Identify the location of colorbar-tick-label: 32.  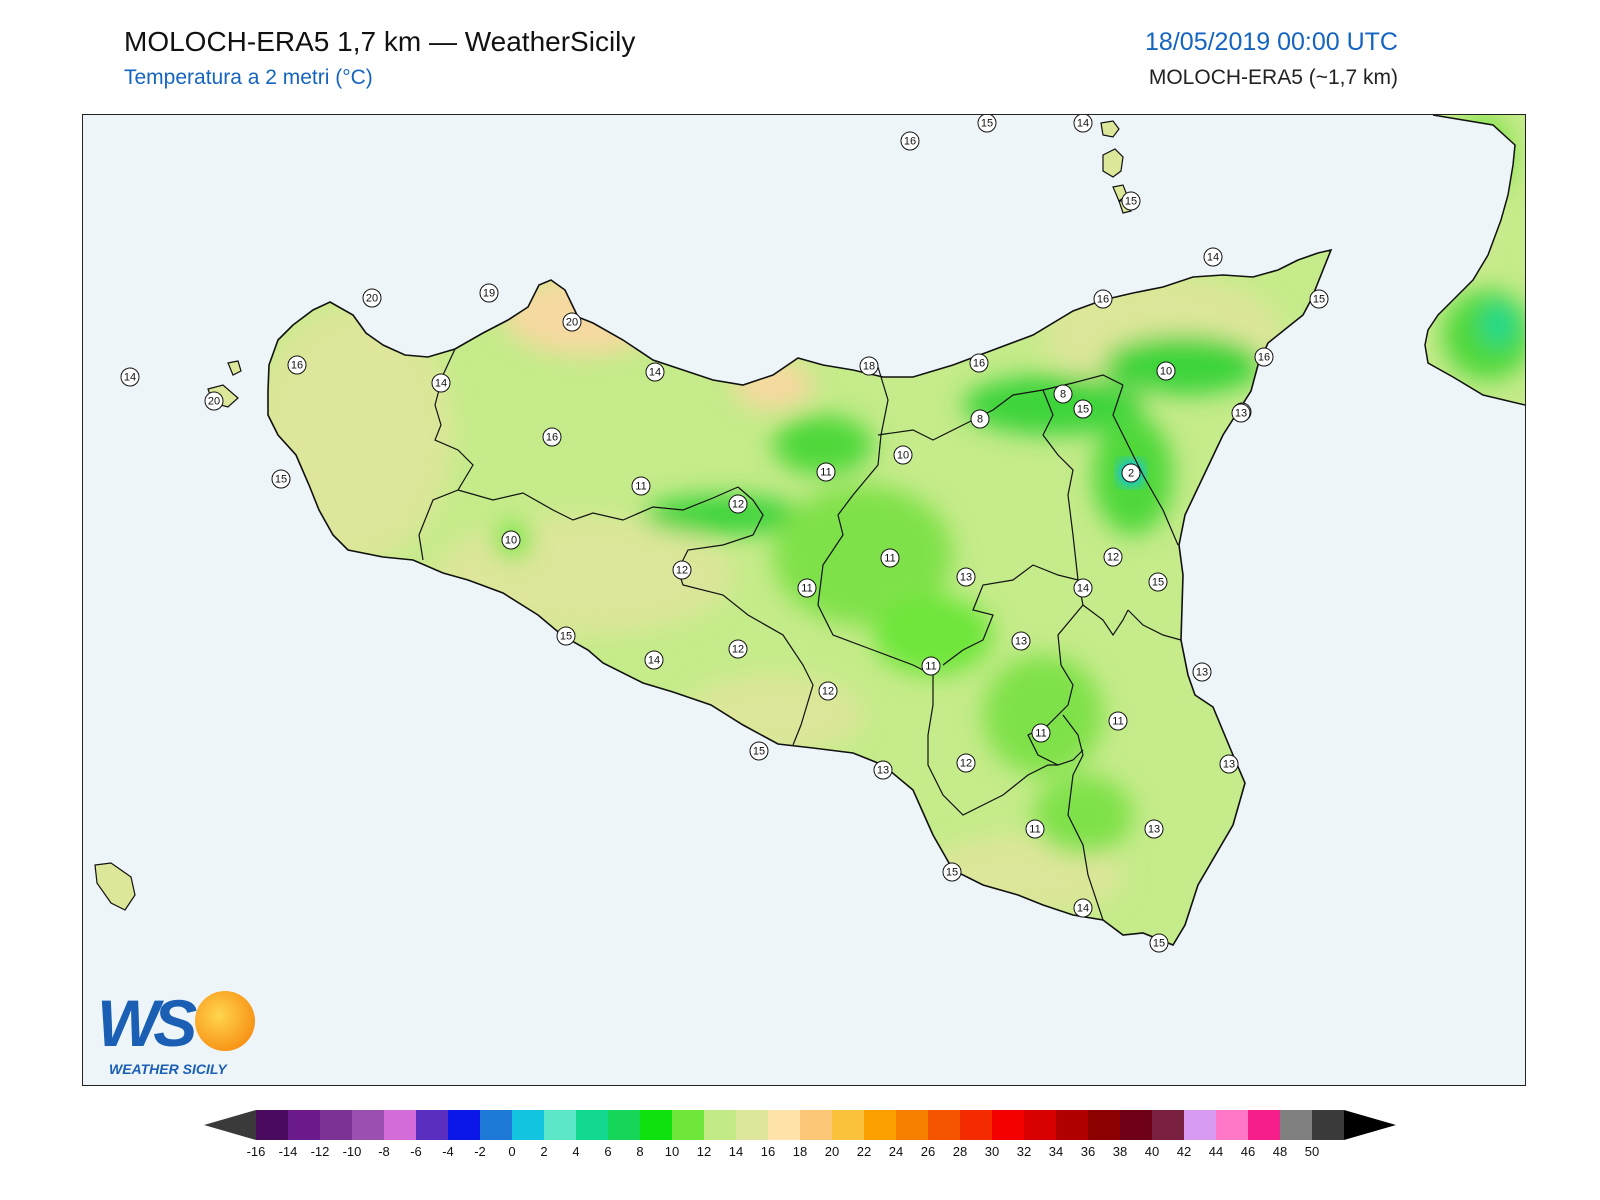
(1024, 1151).